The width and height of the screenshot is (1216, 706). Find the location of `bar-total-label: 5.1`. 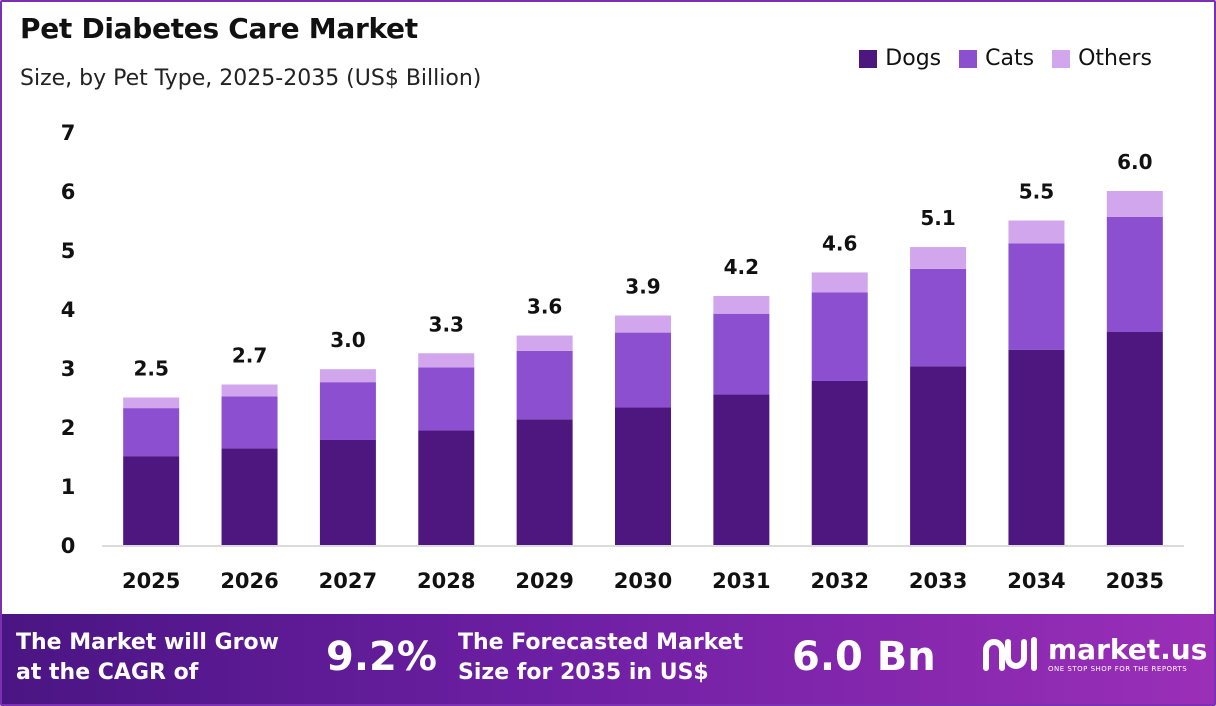

bar-total-label: 5.1 is located at coordinates (937, 218).